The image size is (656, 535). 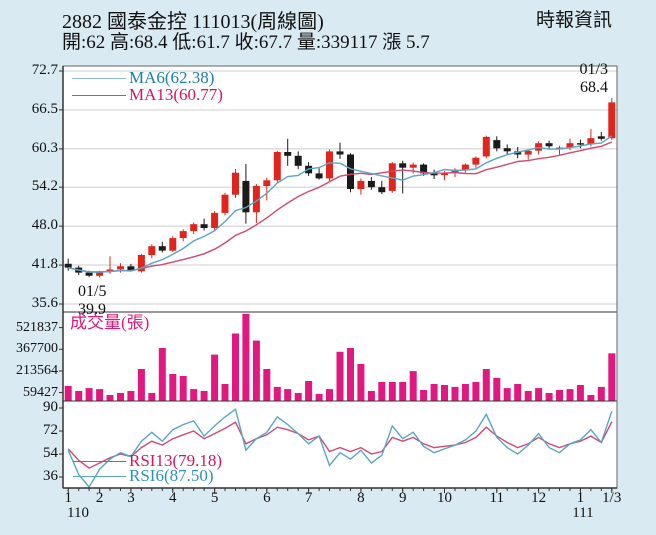 I want to click on x-axis-month-label: 6, so click(x=267, y=498).